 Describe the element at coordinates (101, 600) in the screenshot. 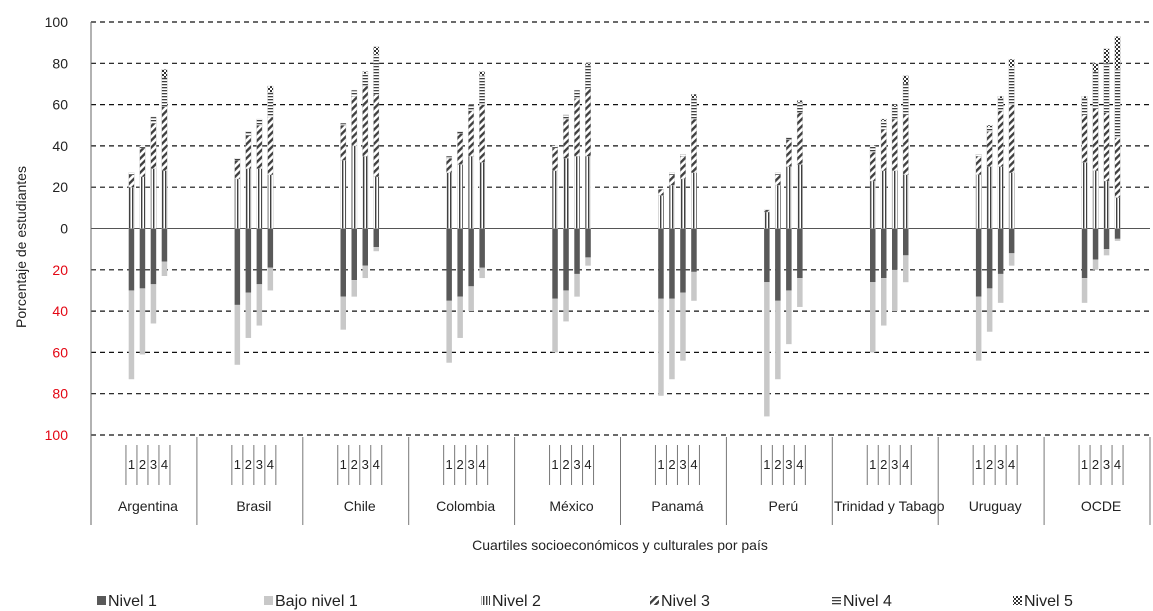

I see `legend-swatch-nivel1` at that location.